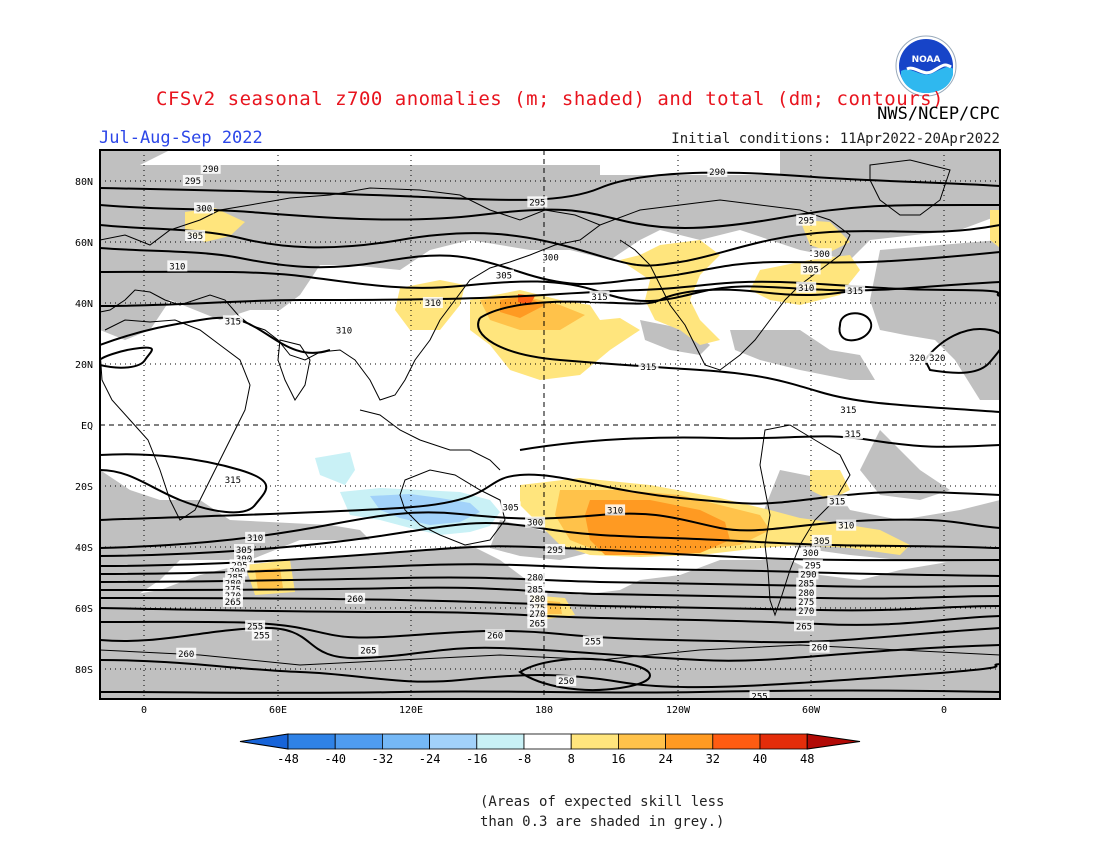  I want to click on contour-label: 280, so click(535, 579).